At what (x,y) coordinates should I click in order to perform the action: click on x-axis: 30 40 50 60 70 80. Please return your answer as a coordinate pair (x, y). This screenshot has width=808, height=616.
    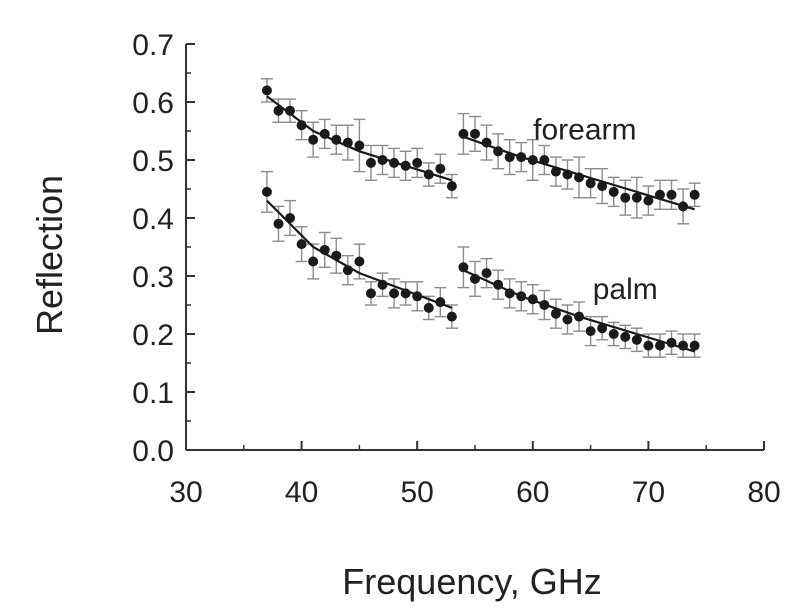
    Looking at the image, I should click on (475, 475).